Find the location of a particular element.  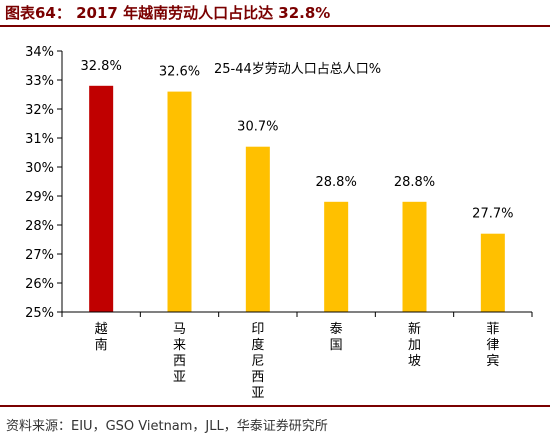

y-tick-label: 28% is located at coordinates (39, 226).